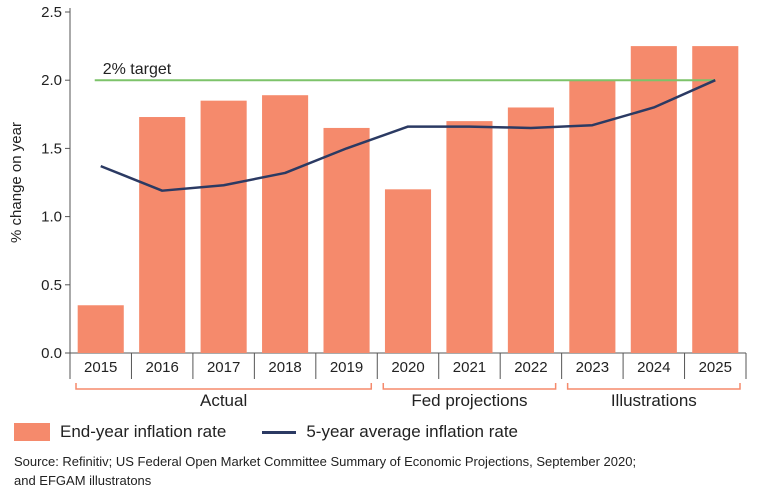 The height and width of the screenshot is (496, 776). What do you see at coordinates (51, 12) in the screenshot?
I see `y-tick-label: 2.5` at bounding box center [51, 12].